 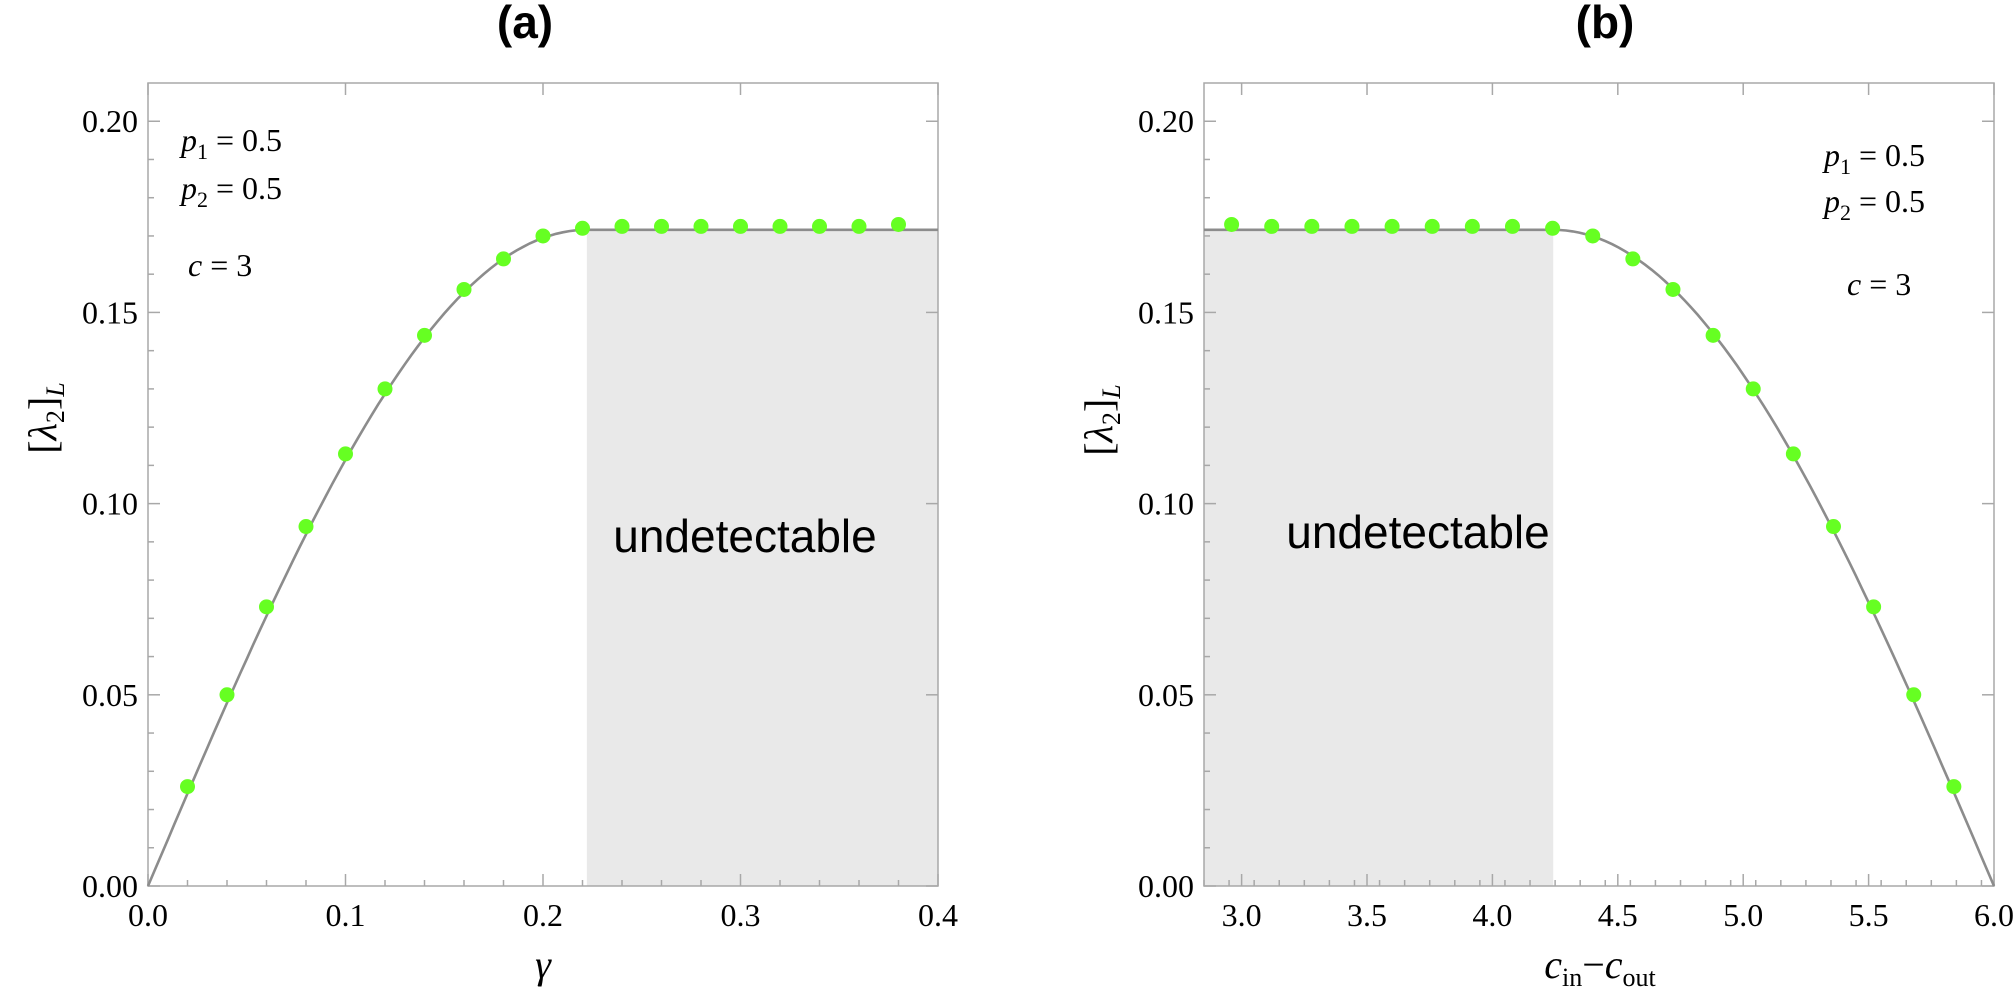 I want to click on x-tick-label: 4.0, so click(x=1492, y=915).